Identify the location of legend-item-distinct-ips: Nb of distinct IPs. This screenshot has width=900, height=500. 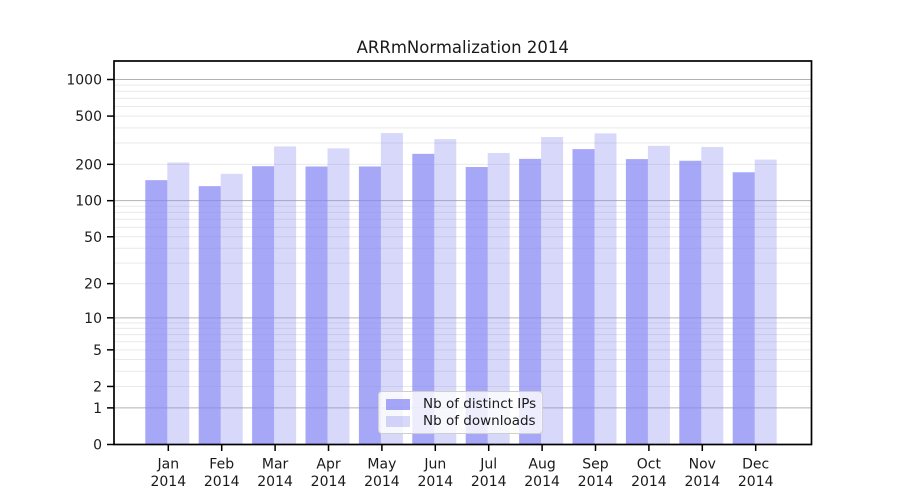
(461, 404).